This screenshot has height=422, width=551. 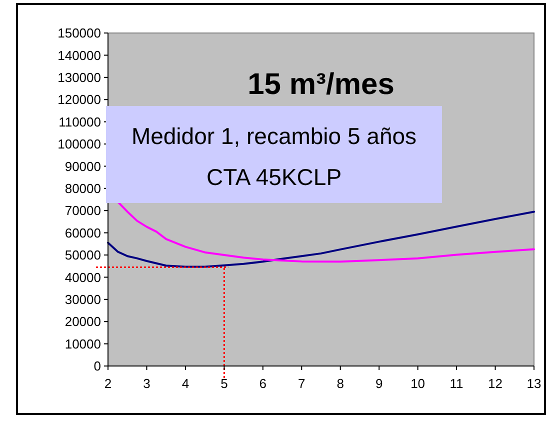 What do you see at coordinates (97, 366) in the screenshot?
I see `y-tick-label: 0` at bounding box center [97, 366].